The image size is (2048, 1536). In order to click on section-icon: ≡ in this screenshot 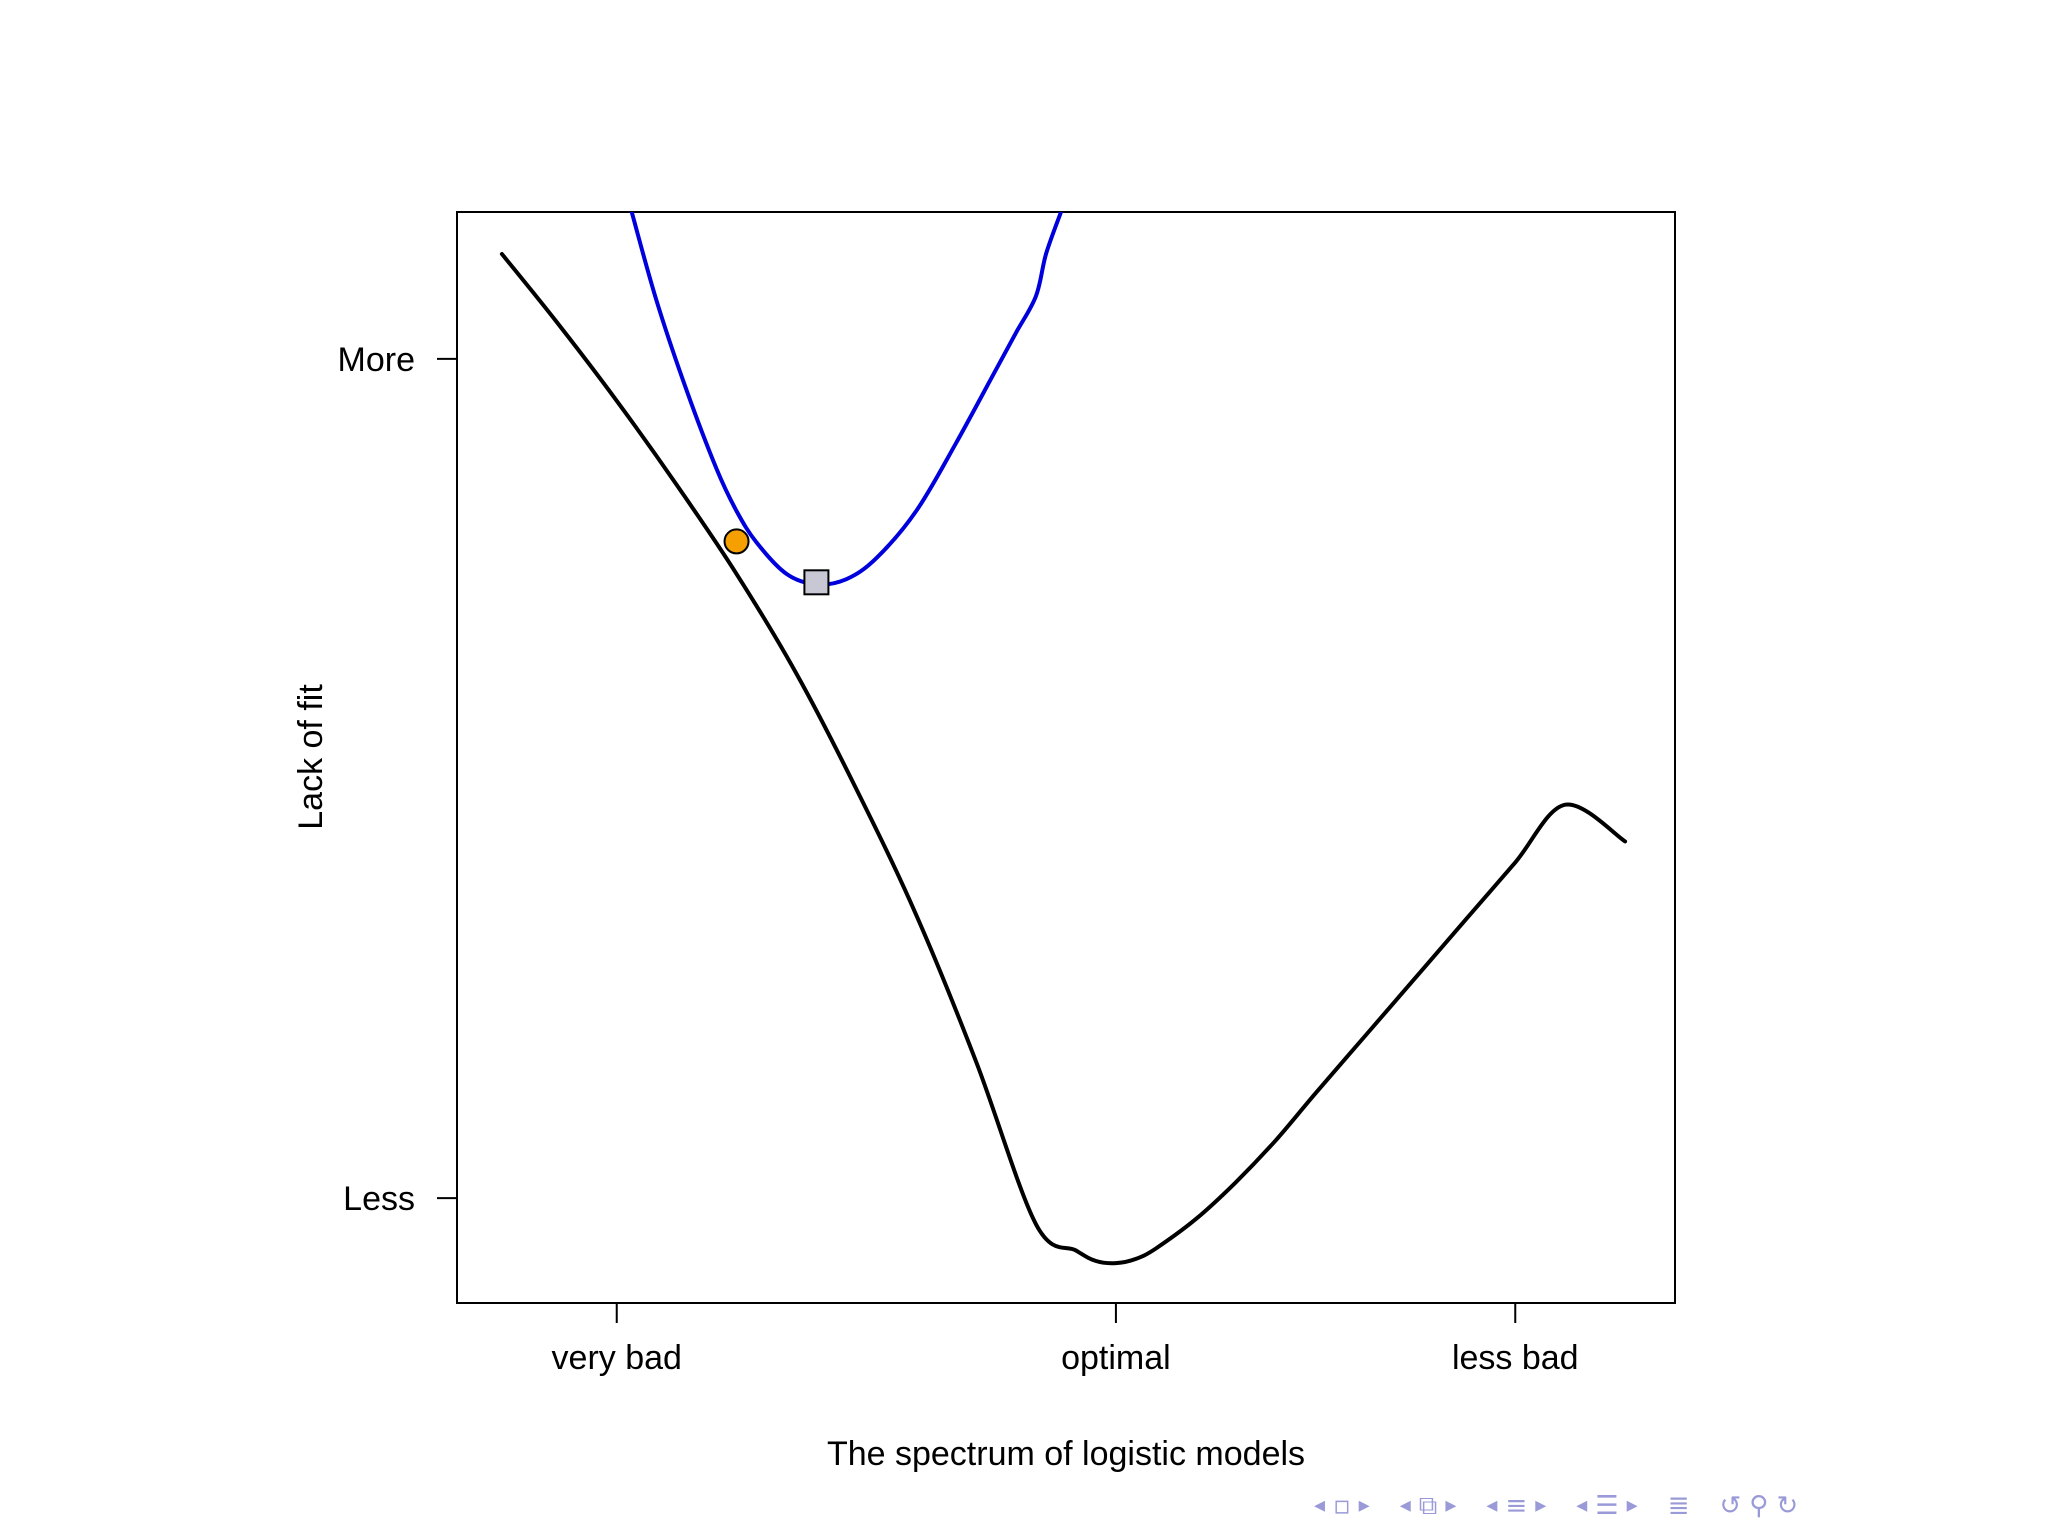, I will do `click(1516, 1506)`.